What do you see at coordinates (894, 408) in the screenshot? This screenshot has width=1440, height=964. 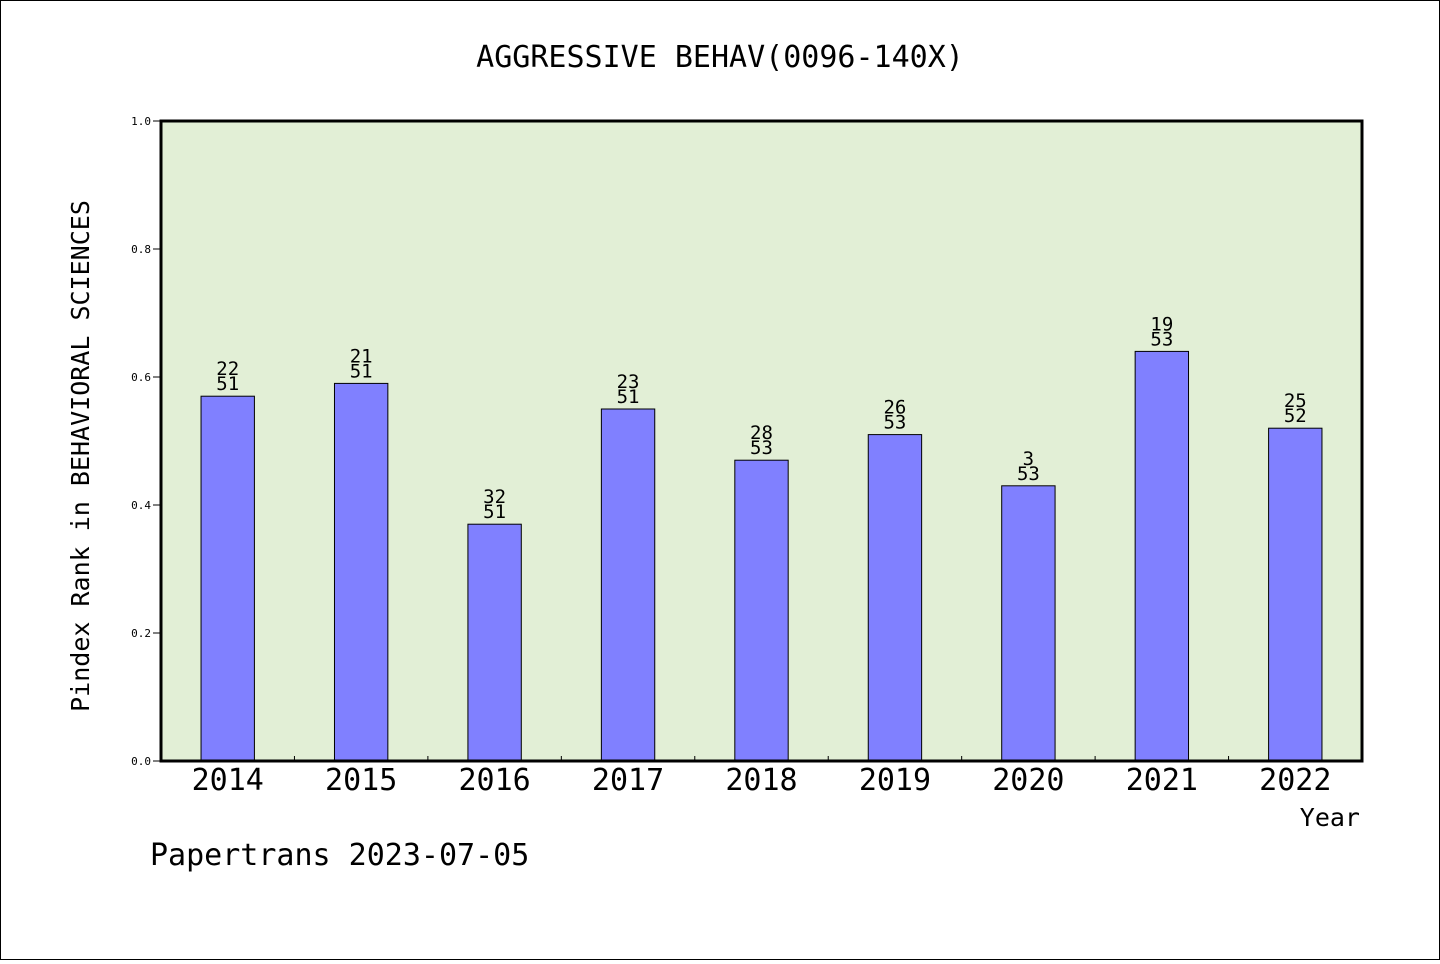 I see `data-label-rank-2019: 26` at bounding box center [894, 408].